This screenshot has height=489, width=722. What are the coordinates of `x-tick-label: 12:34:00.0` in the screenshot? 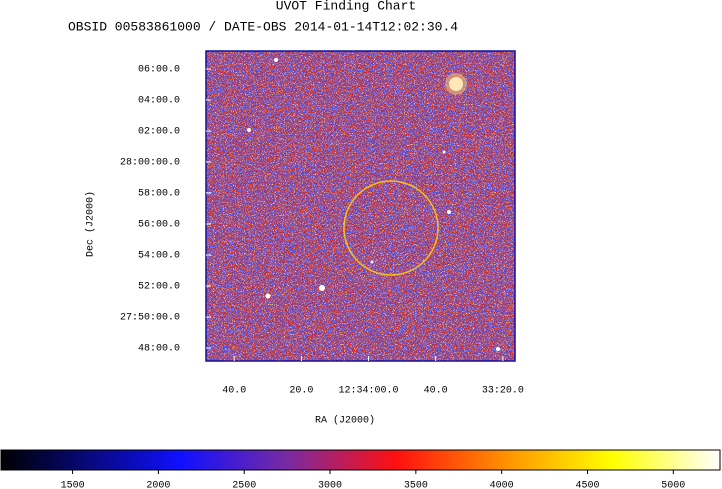 It's located at (369, 391).